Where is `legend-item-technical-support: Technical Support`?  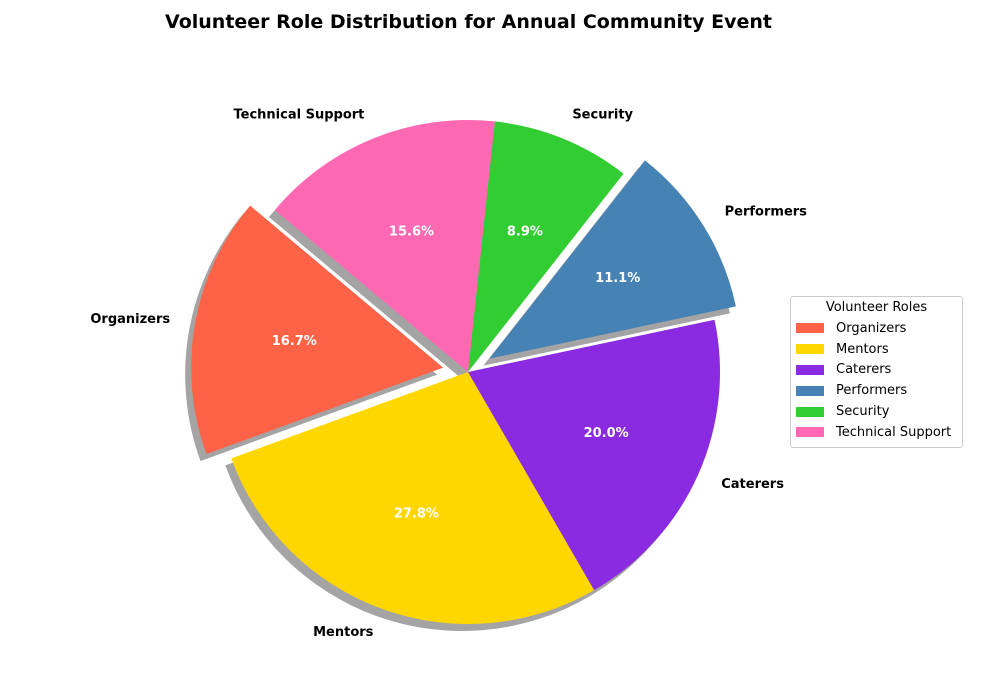 legend-item-technical-support: Technical Support is located at coordinates (876, 432).